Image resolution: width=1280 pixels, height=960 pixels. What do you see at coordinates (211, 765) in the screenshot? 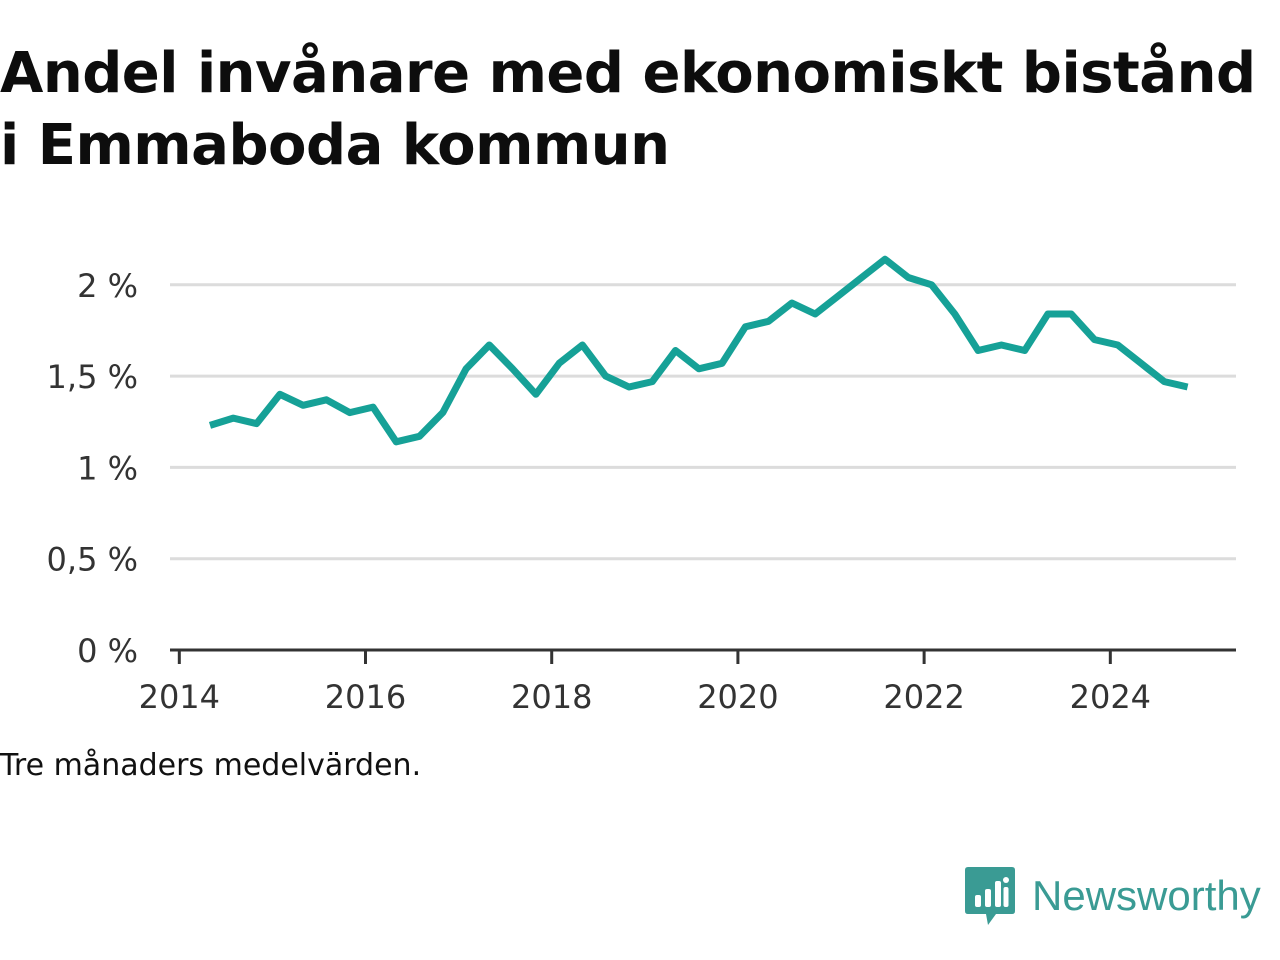
I see `chart-note: Tre månaders medelvärden.` at bounding box center [211, 765].